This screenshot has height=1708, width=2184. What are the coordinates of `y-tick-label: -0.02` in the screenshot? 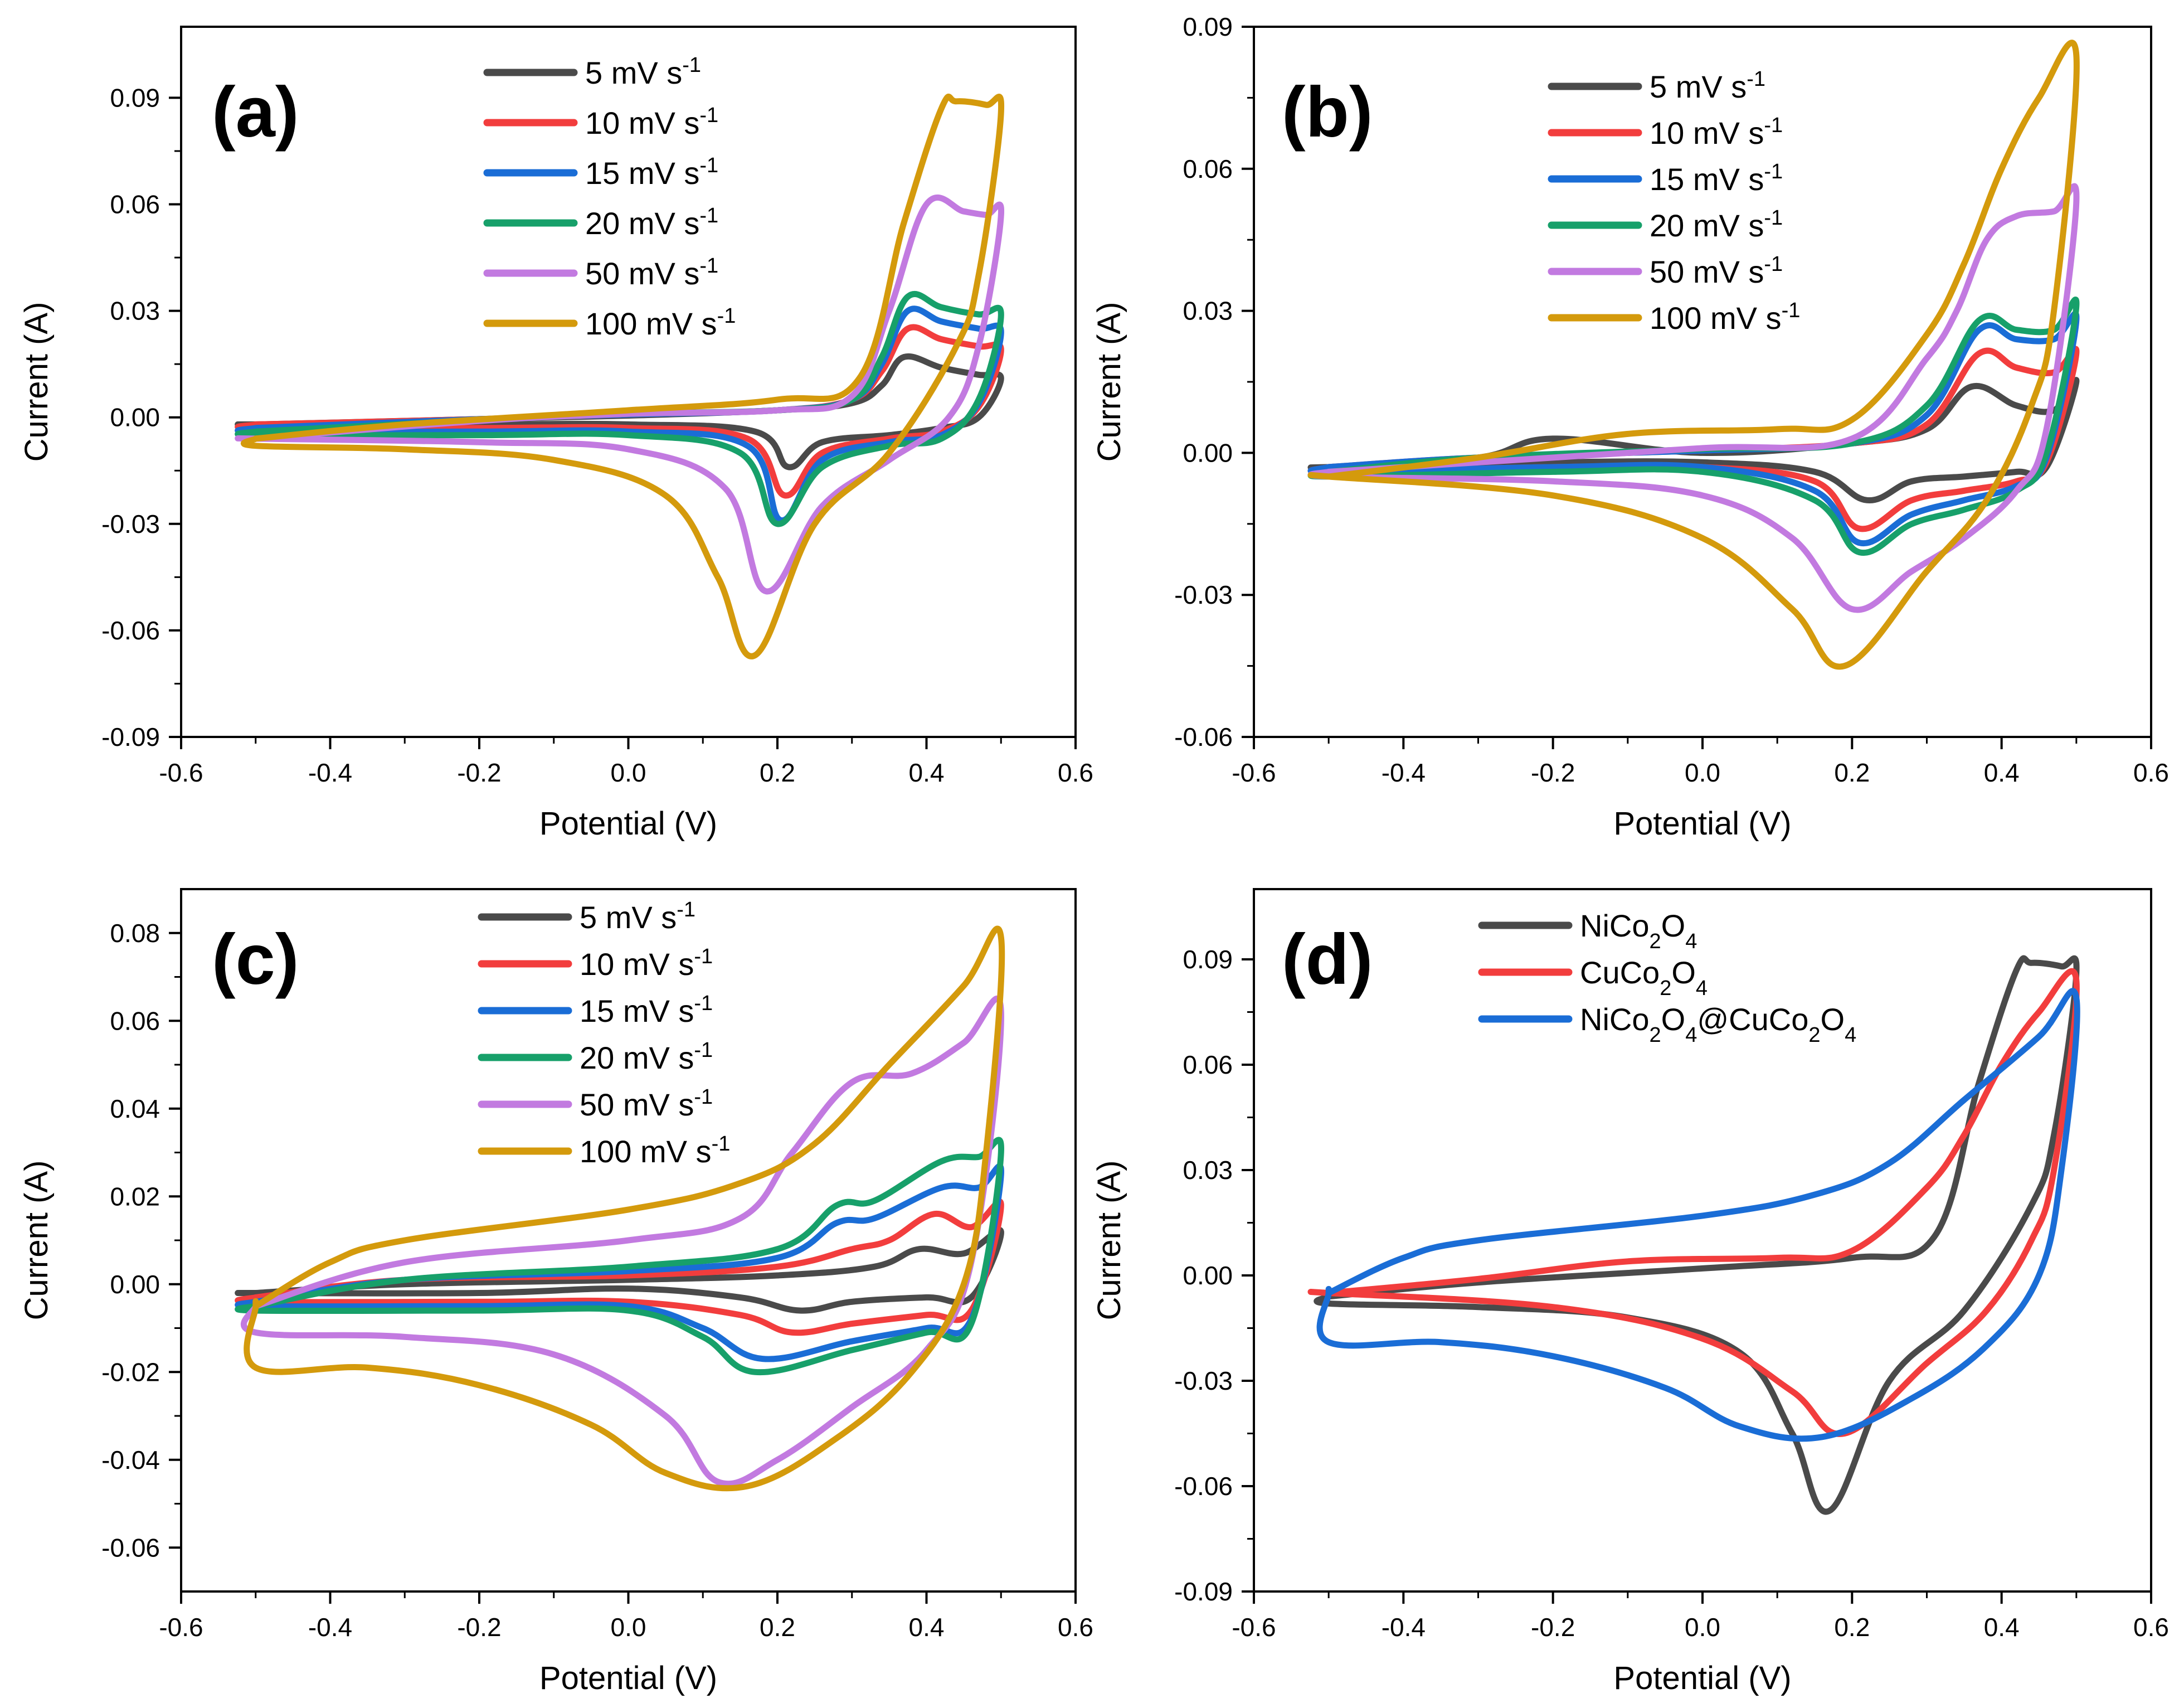 It's located at (131, 1371).